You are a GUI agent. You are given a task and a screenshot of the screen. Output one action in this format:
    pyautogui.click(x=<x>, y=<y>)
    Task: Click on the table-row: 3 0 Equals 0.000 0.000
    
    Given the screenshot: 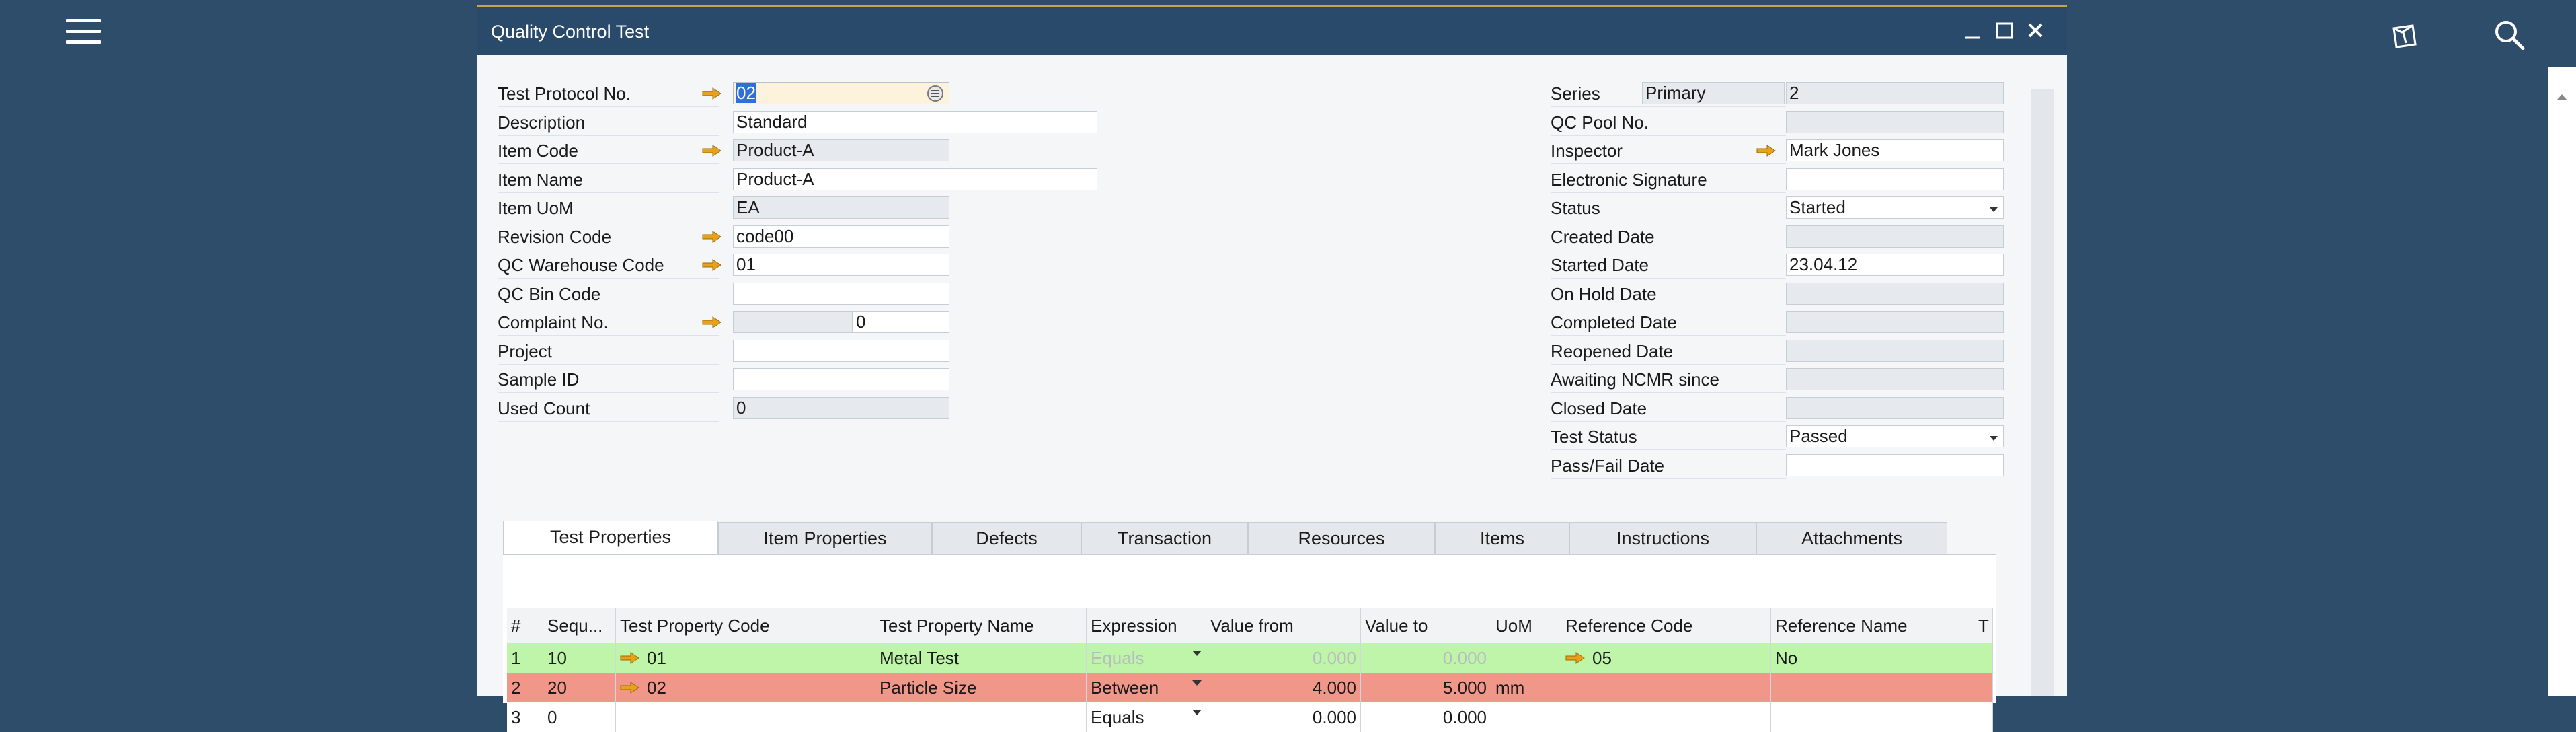 What is the action you would take?
    pyautogui.click(x=1250, y=717)
    